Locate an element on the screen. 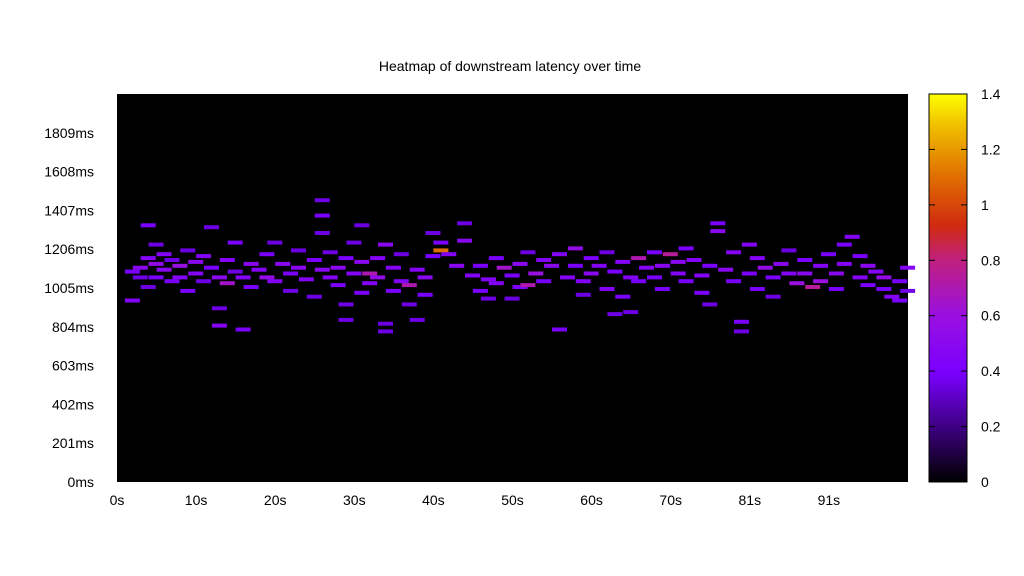 The image size is (1024, 576). colorbar-tick-label: 0.8 is located at coordinates (991, 260).